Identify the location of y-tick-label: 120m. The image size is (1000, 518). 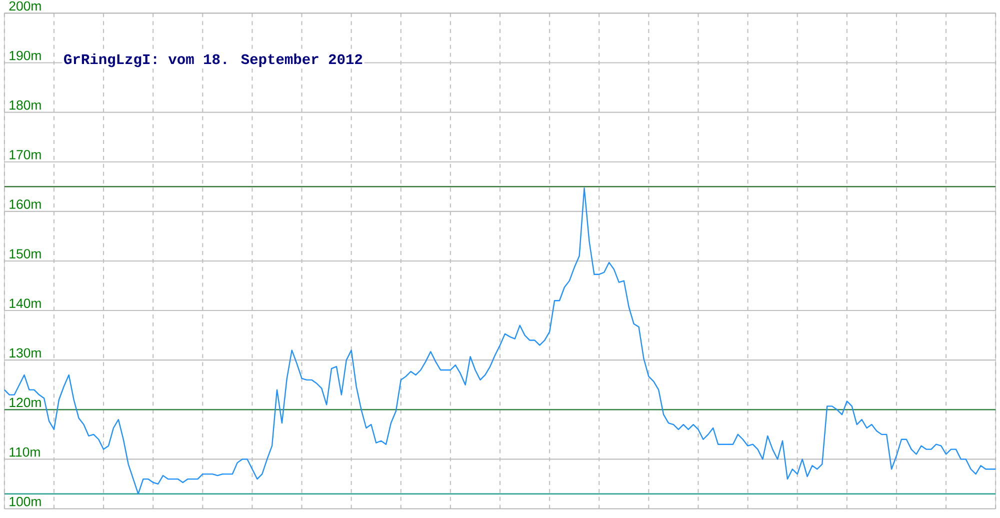
(25, 403).